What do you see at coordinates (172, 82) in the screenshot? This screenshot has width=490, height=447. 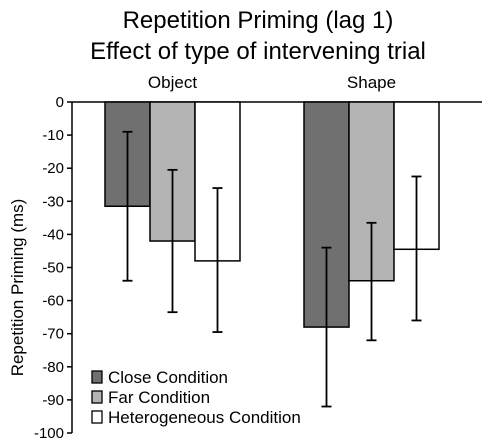 I see `group-label-object: Object` at bounding box center [172, 82].